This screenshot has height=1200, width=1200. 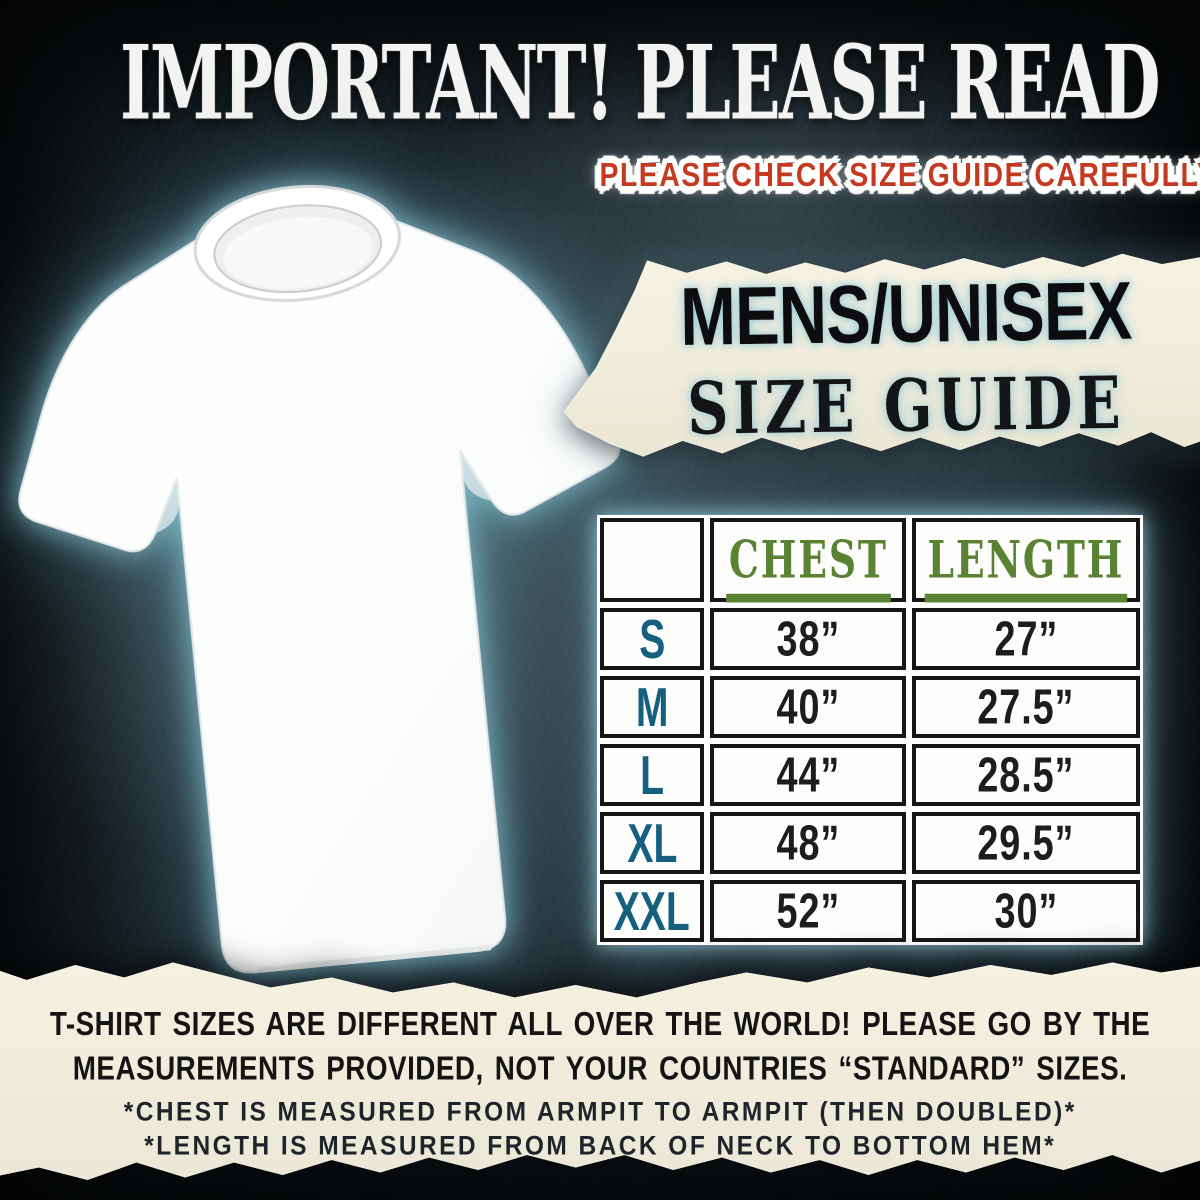 What do you see at coordinates (1026, 843) in the screenshot?
I see `length-value-cell: 29.5”` at bounding box center [1026, 843].